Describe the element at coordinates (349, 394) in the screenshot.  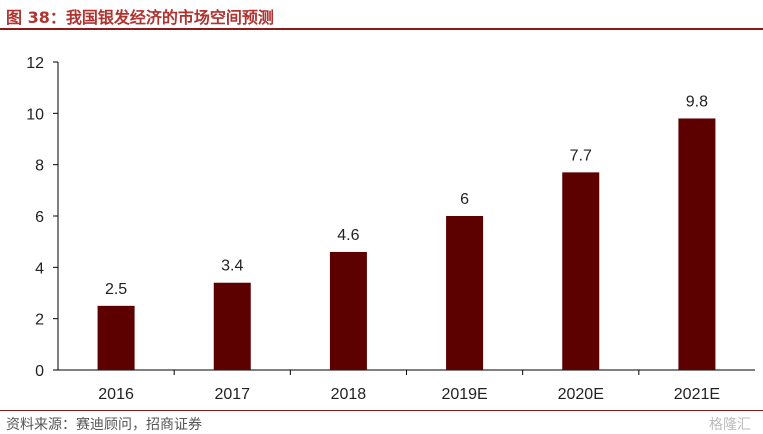
I see `x-tick-label: 2018` at that location.